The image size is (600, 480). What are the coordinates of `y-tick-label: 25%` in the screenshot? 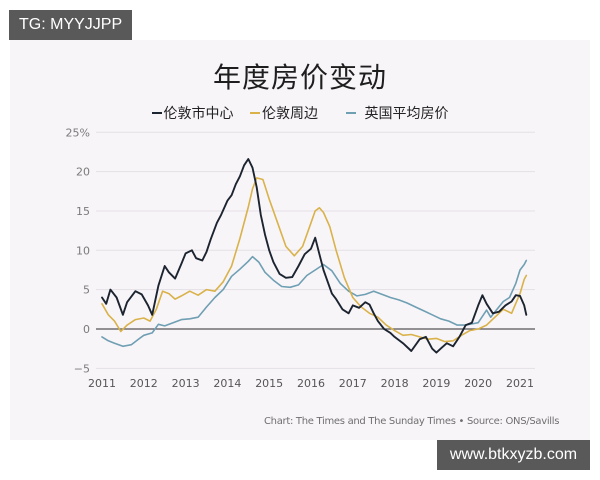 It's located at (78, 132).